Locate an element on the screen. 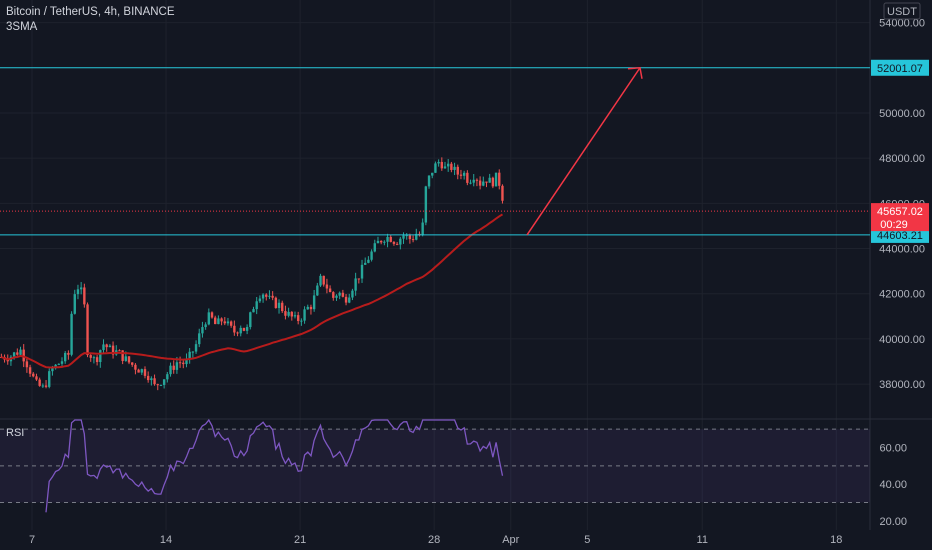 This screenshot has width=932, height=550. rsi-line is located at coordinates (274, 465).